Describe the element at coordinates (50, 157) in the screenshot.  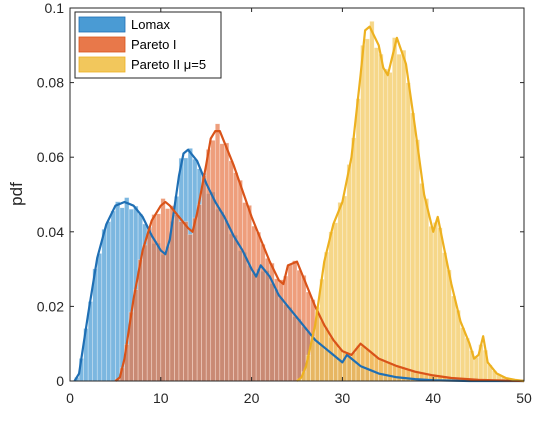
I see `y-tick-label: 0.06` at that location.